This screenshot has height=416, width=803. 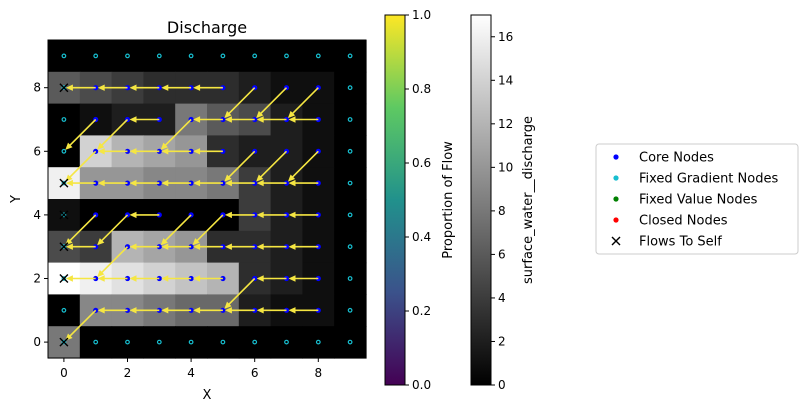 What do you see at coordinates (191, 373) in the screenshot?
I see `x-tick-label: 4` at bounding box center [191, 373].